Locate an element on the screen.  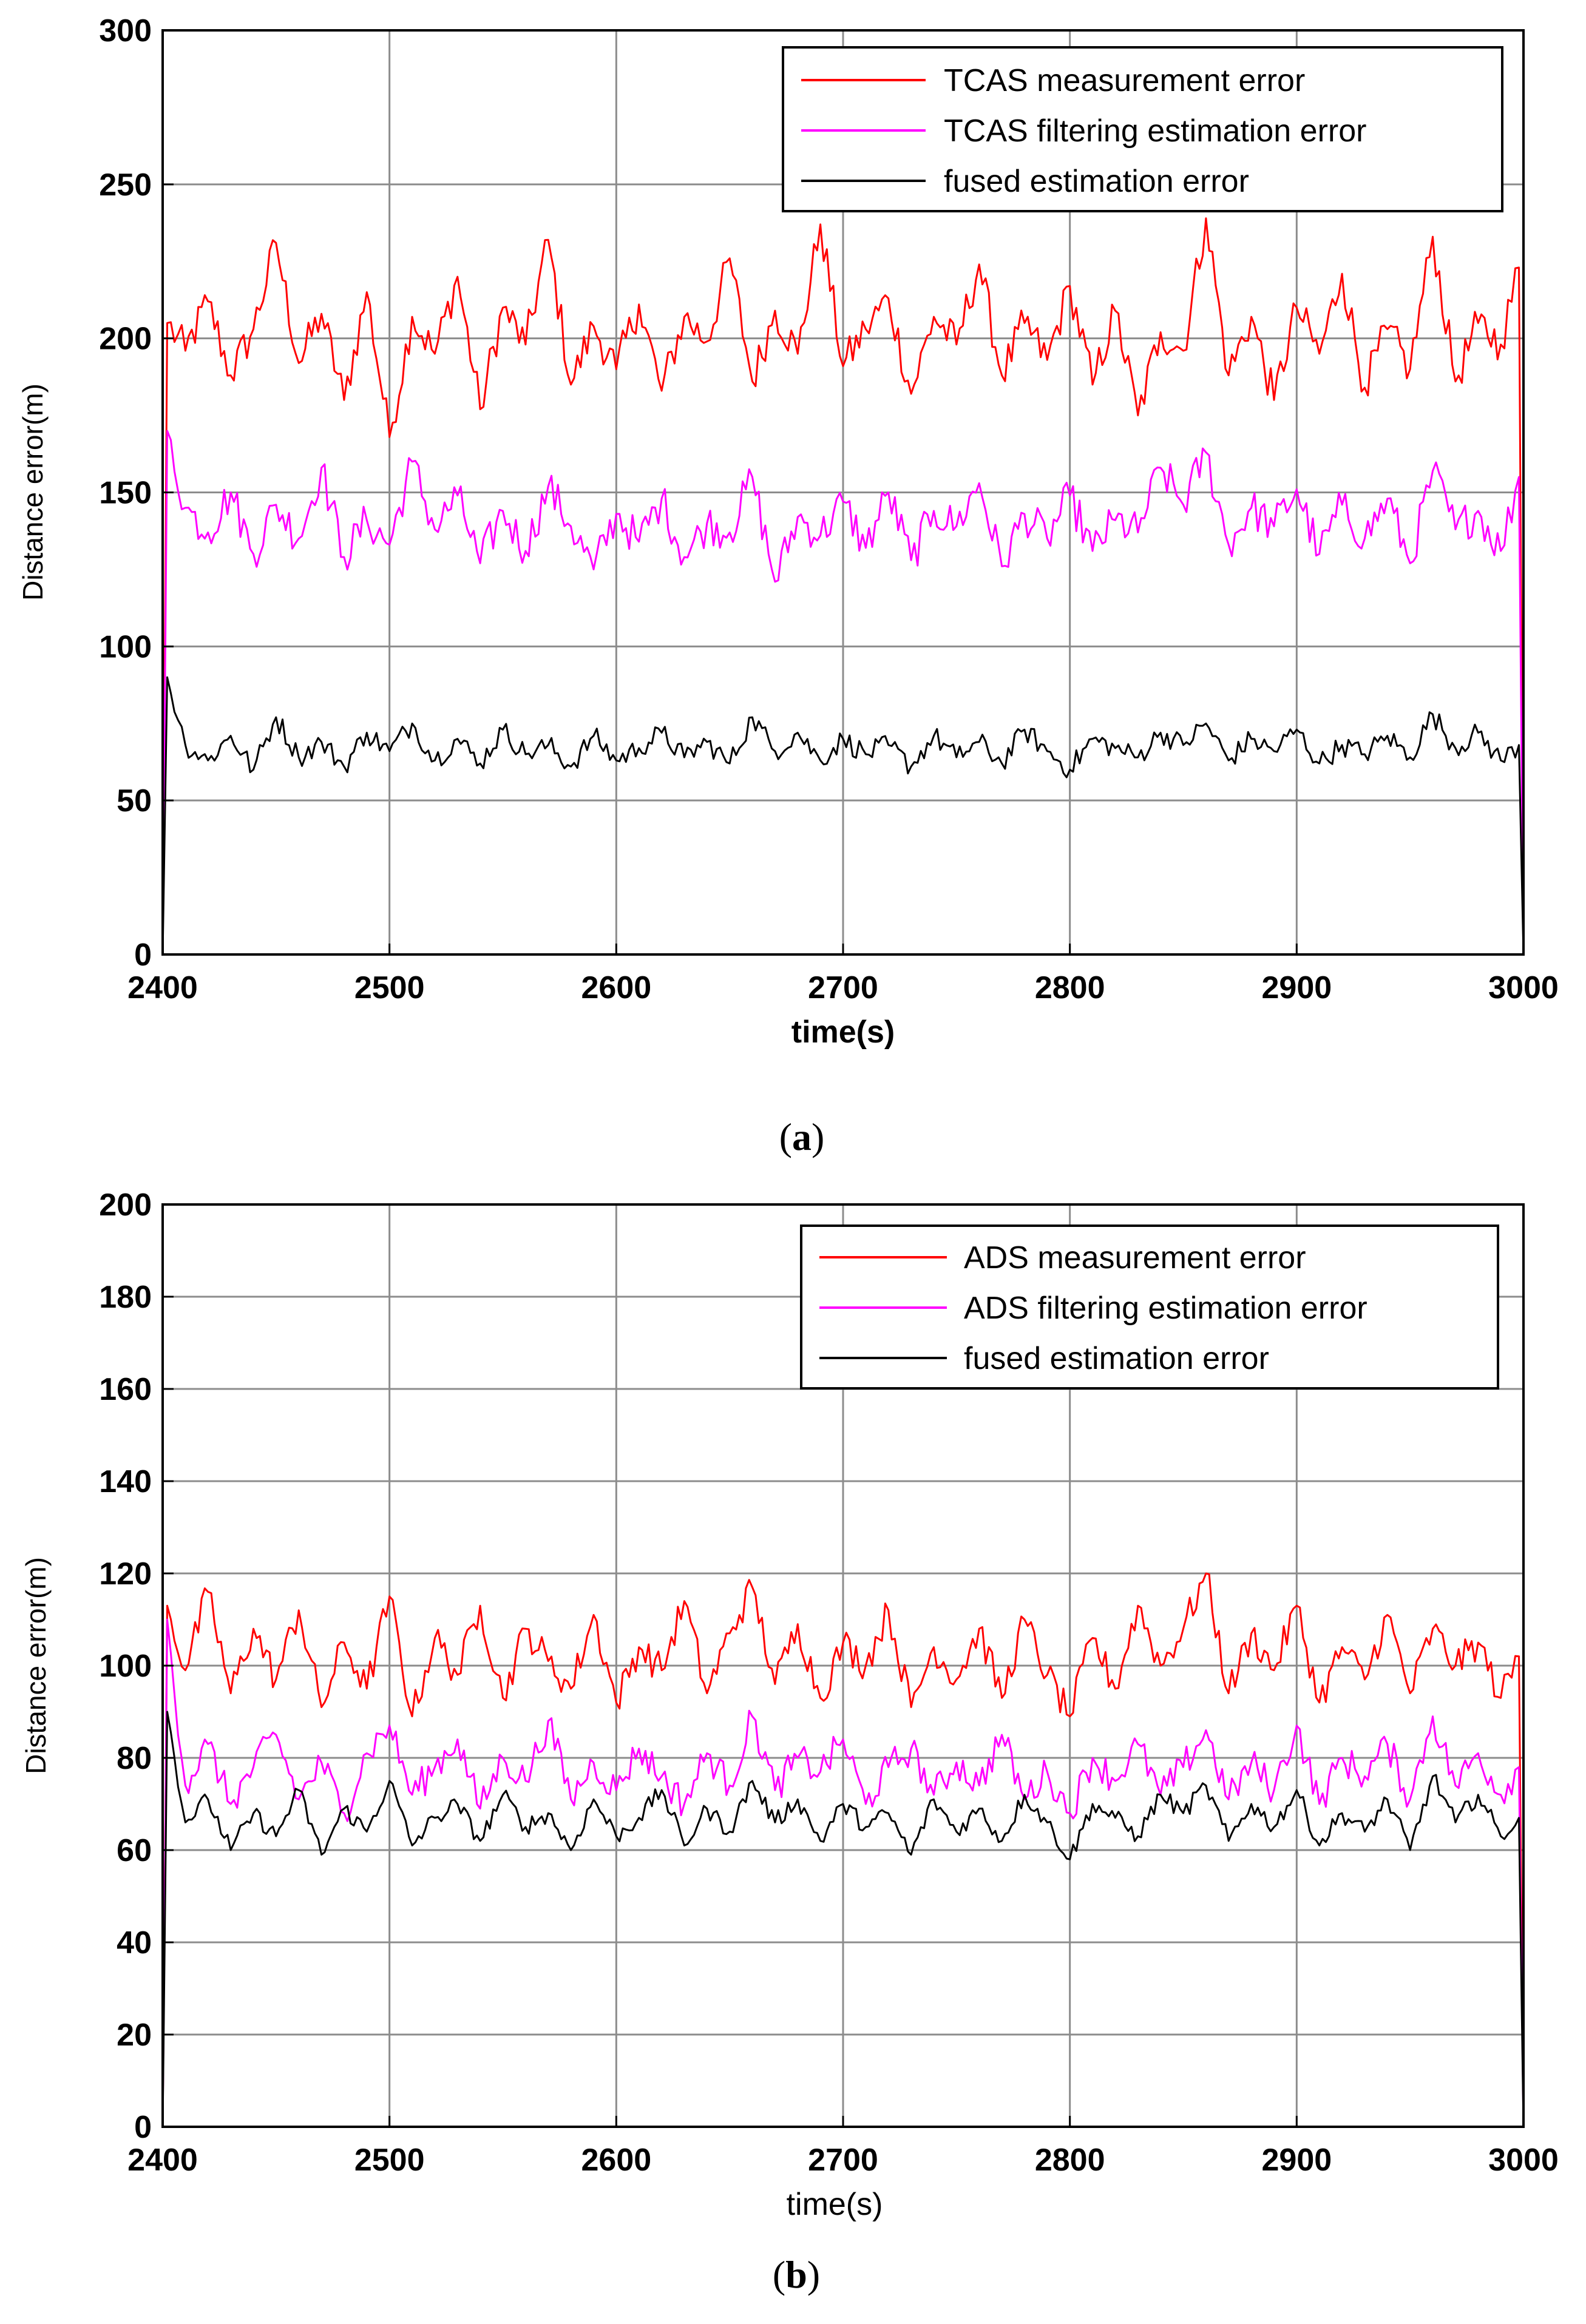
chart-a-xtick-label-6: 3000 is located at coordinates (1523, 987).